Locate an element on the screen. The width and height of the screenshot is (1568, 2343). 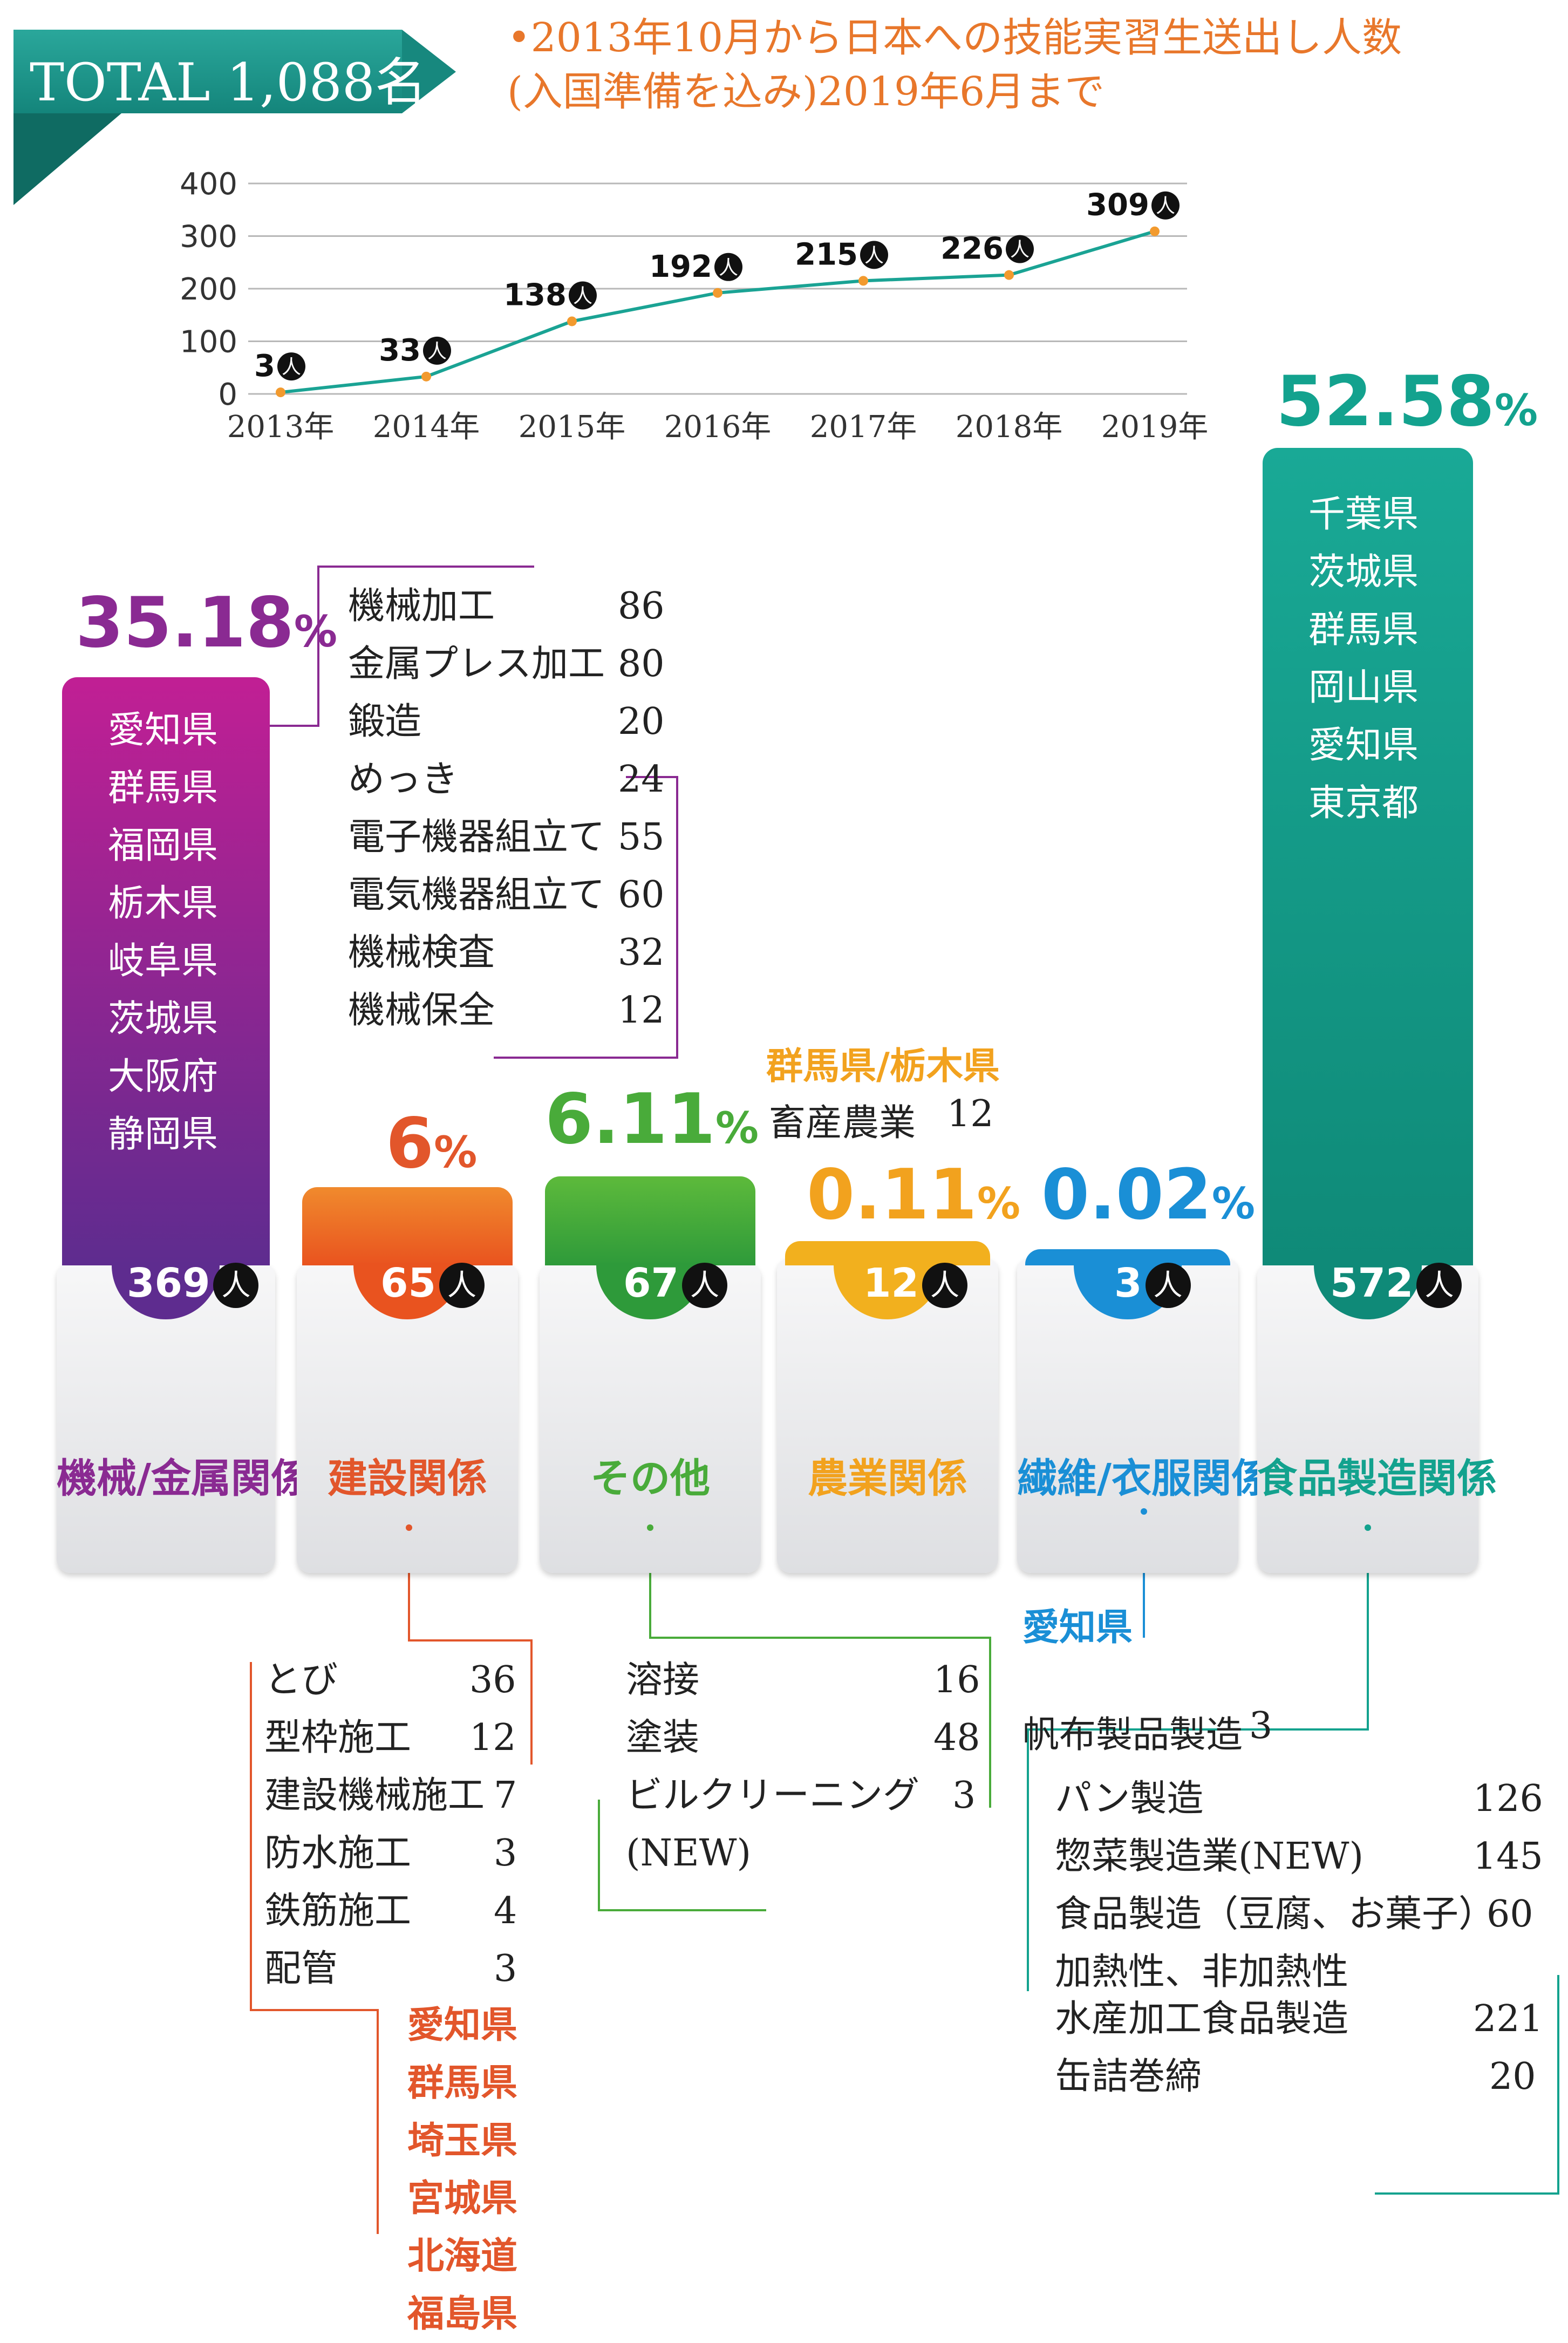
textile-count-value: 3 is located at coordinates (1128, 1283).